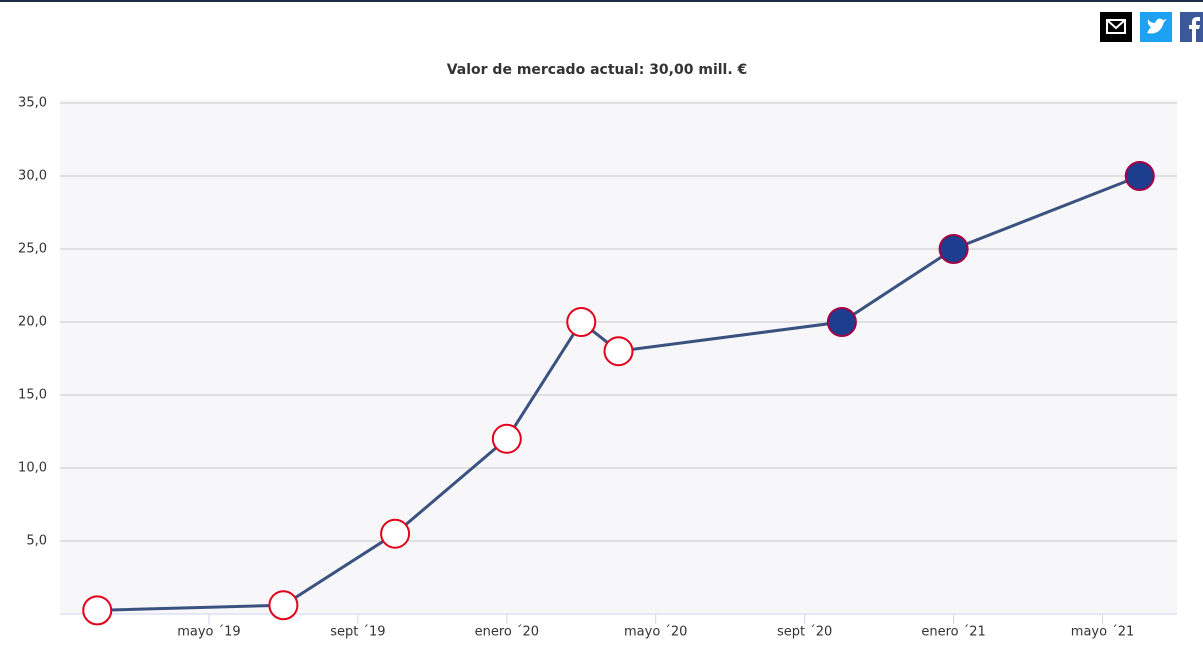 The height and width of the screenshot is (659, 1203). I want to click on x-tick-label: mayo ´21, so click(1102, 632).